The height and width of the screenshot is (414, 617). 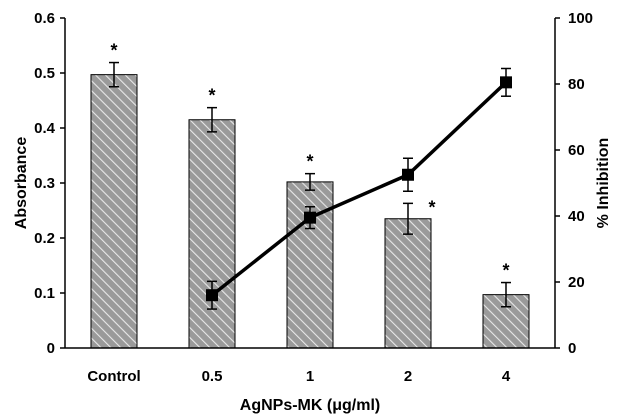 What do you see at coordinates (44, 73) in the screenshot?
I see `y-tick-label: 0.5` at bounding box center [44, 73].